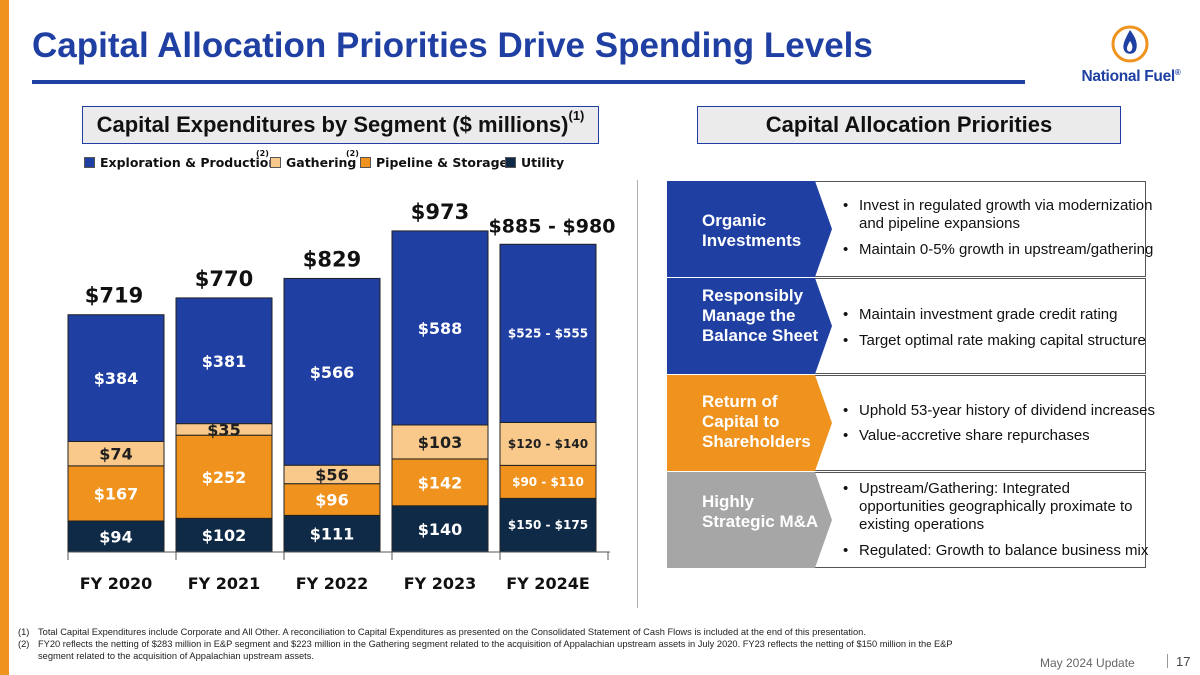  I want to click on priority-label-card: Organic Investments, so click(749, 229).